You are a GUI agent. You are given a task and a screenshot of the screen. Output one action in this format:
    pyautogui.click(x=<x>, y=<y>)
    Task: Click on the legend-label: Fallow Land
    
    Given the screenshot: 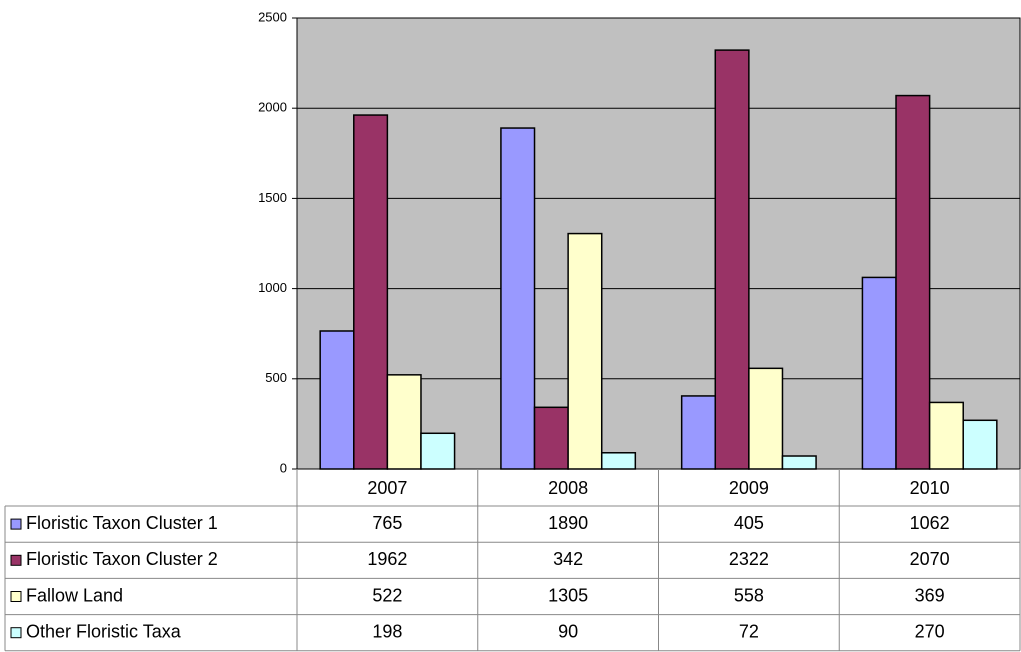 What is the action you would take?
    pyautogui.click(x=74, y=595)
    